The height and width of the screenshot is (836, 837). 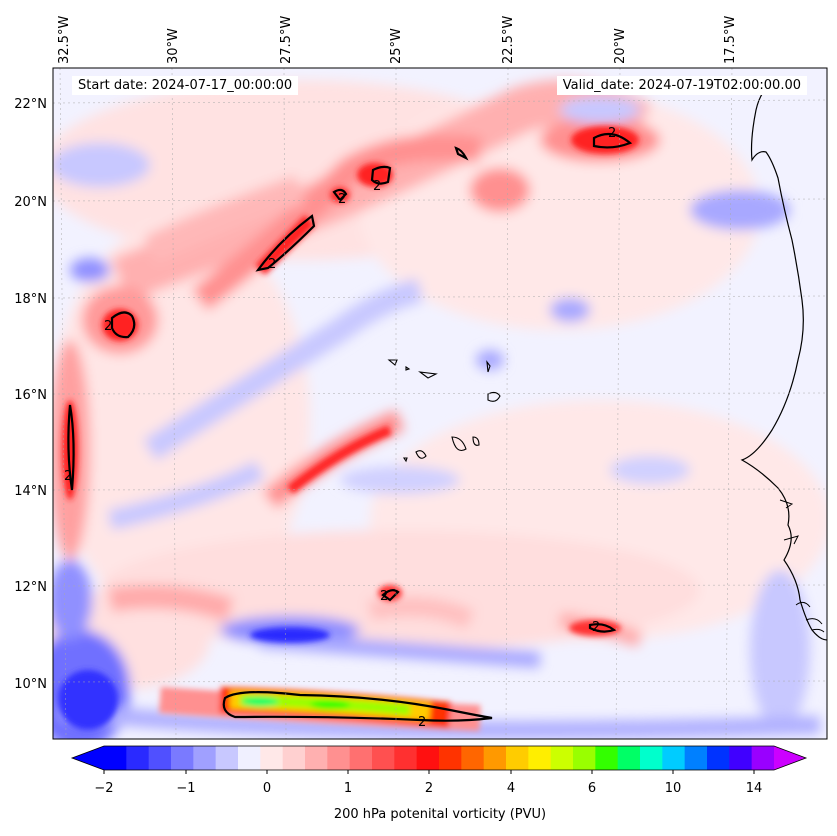 What do you see at coordinates (185, 85) in the screenshot?
I see `start-date-label: Start date: 2024-07-17_00:00:00` at bounding box center [185, 85].